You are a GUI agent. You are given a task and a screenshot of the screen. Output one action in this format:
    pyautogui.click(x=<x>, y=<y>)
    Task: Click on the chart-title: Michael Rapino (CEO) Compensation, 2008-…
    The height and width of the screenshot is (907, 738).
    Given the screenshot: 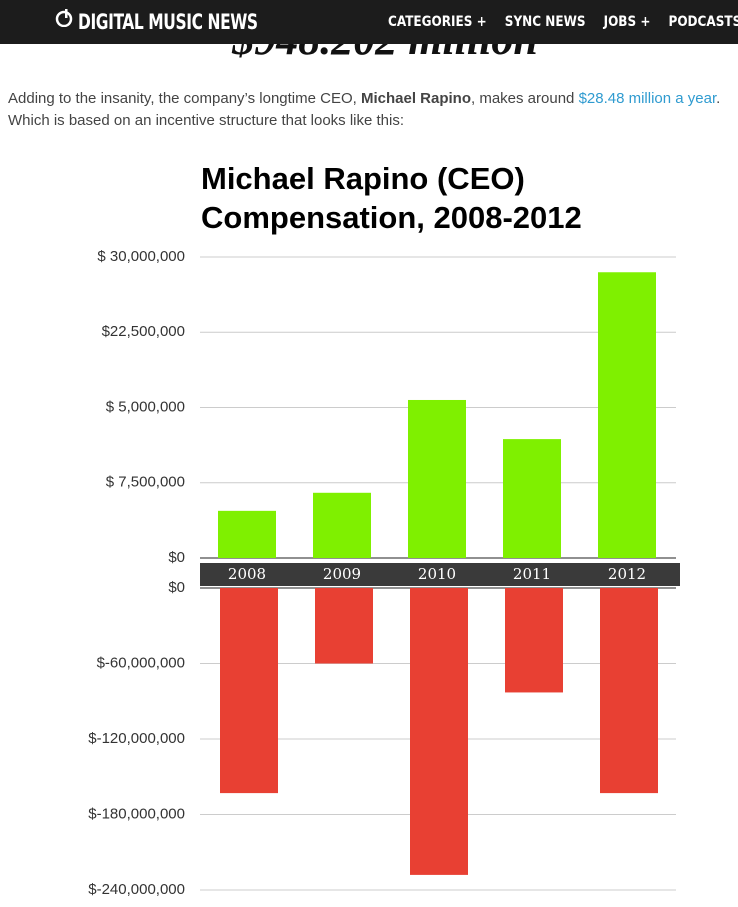 What is the action you would take?
    pyautogui.click(x=391, y=198)
    